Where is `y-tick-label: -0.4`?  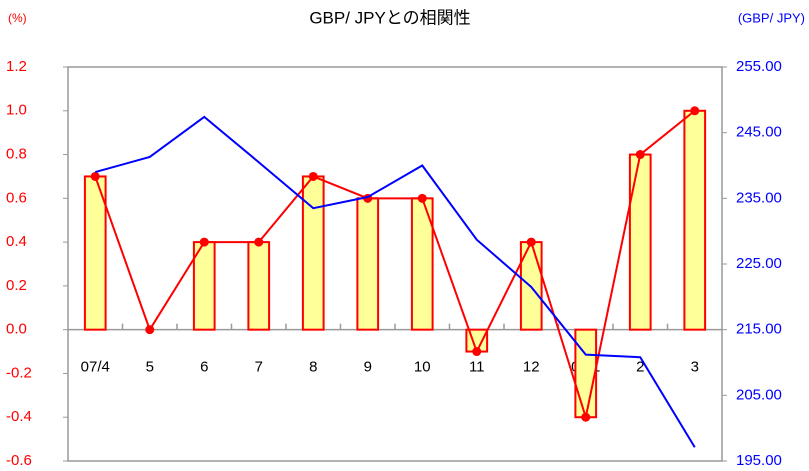 y-tick-label: -0.4 is located at coordinates (19, 416).